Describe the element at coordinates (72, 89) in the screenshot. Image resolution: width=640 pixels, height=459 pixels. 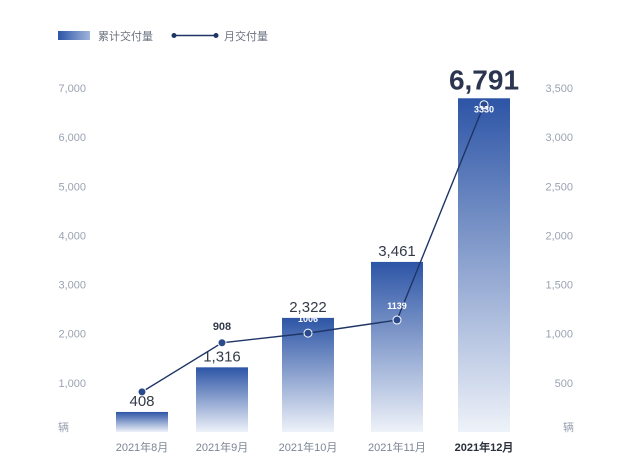
I see `left-axis-tick: 7,000` at that location.